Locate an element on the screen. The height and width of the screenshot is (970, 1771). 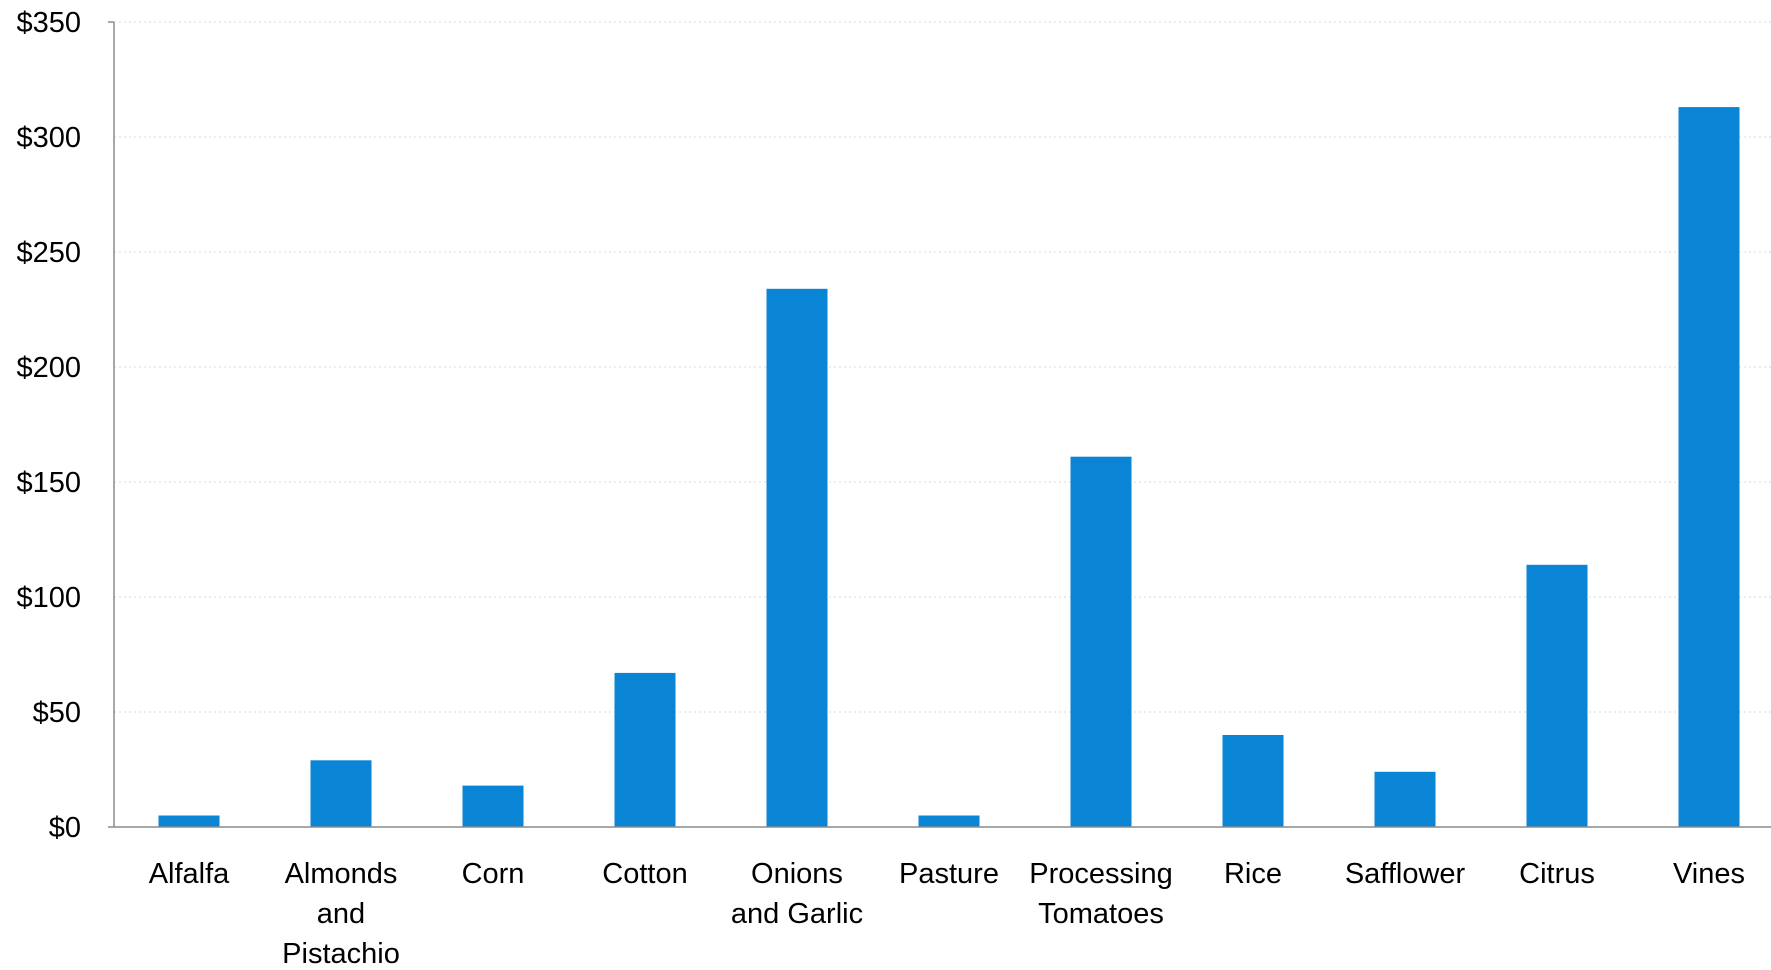
category-label: Processing Tomatoes is located at coordinates (1100, 894).